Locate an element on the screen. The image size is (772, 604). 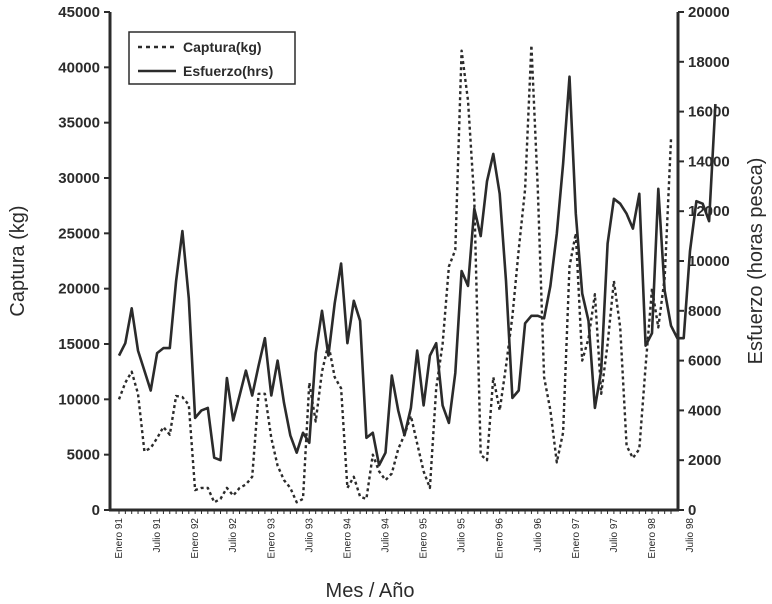
x-tick-label: Enero 94 is located at coordinates (347, 538).